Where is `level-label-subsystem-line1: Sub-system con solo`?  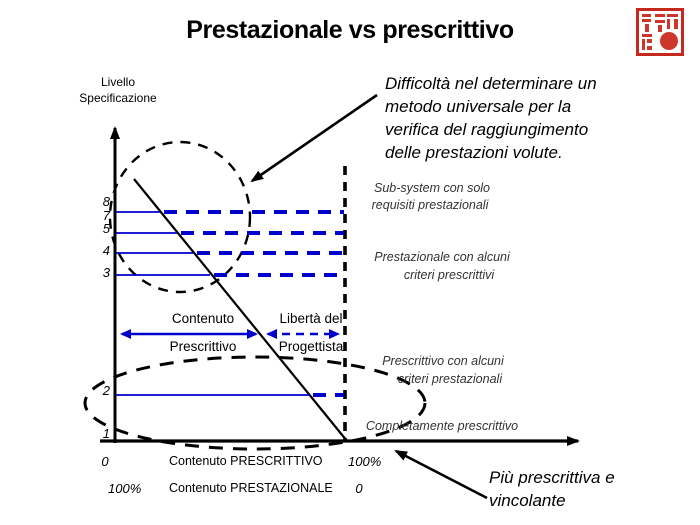
level-label-subsystem-line1: Sub-system con solo is located at coordinates (432, 188).